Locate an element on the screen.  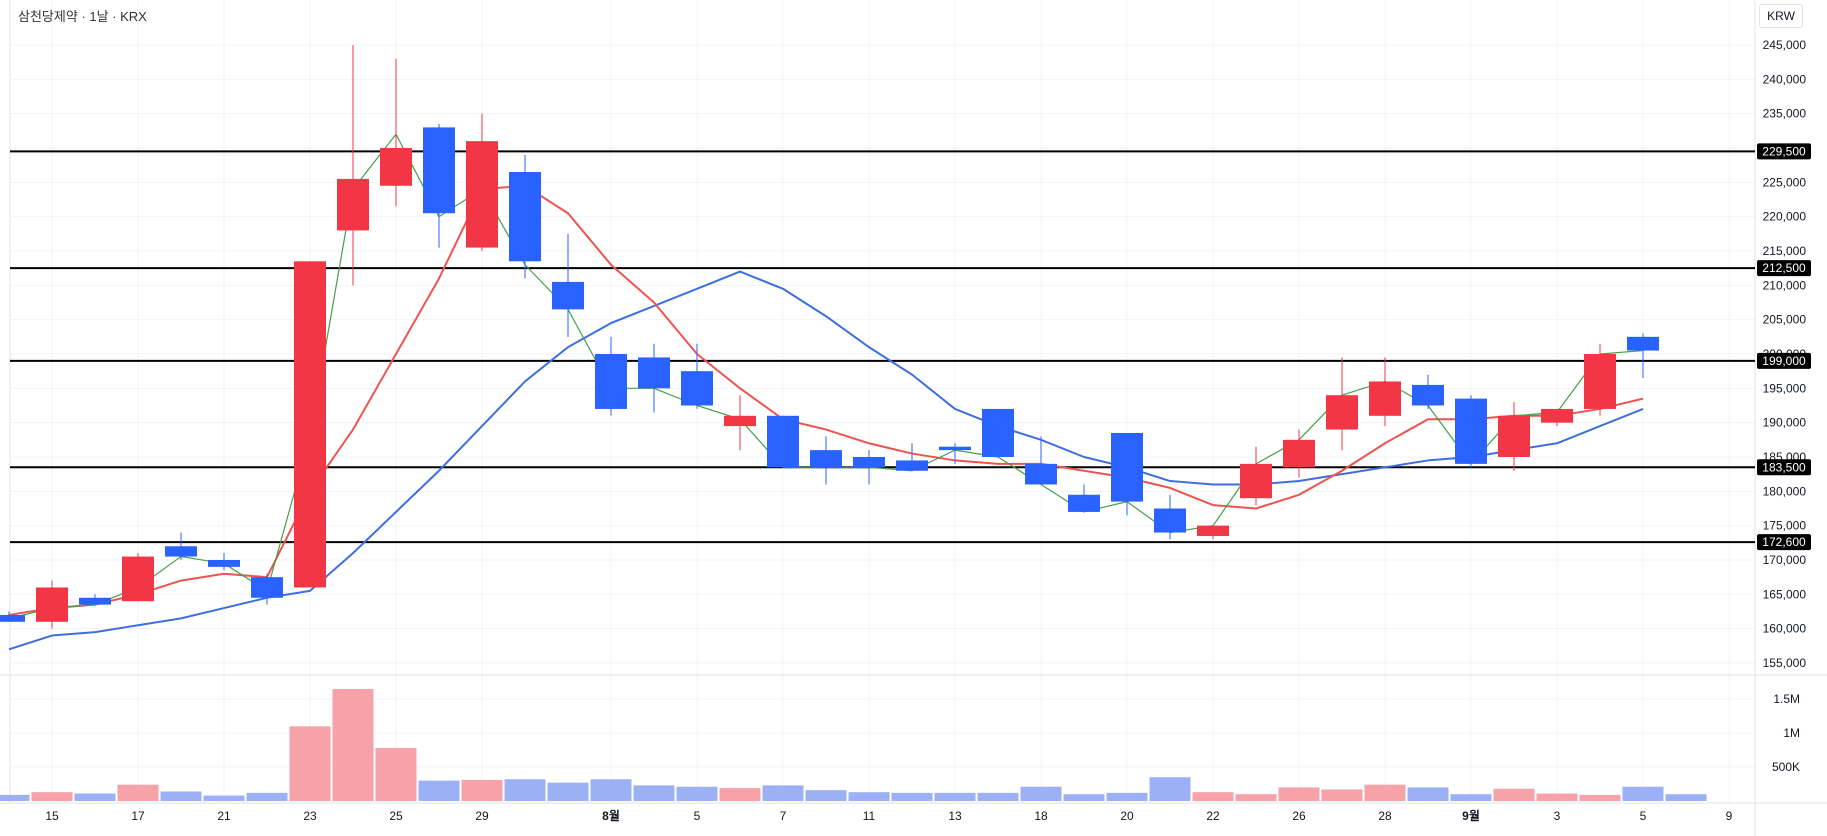
price-tick-label: 175,000 is located at coordinates (1785, 526).